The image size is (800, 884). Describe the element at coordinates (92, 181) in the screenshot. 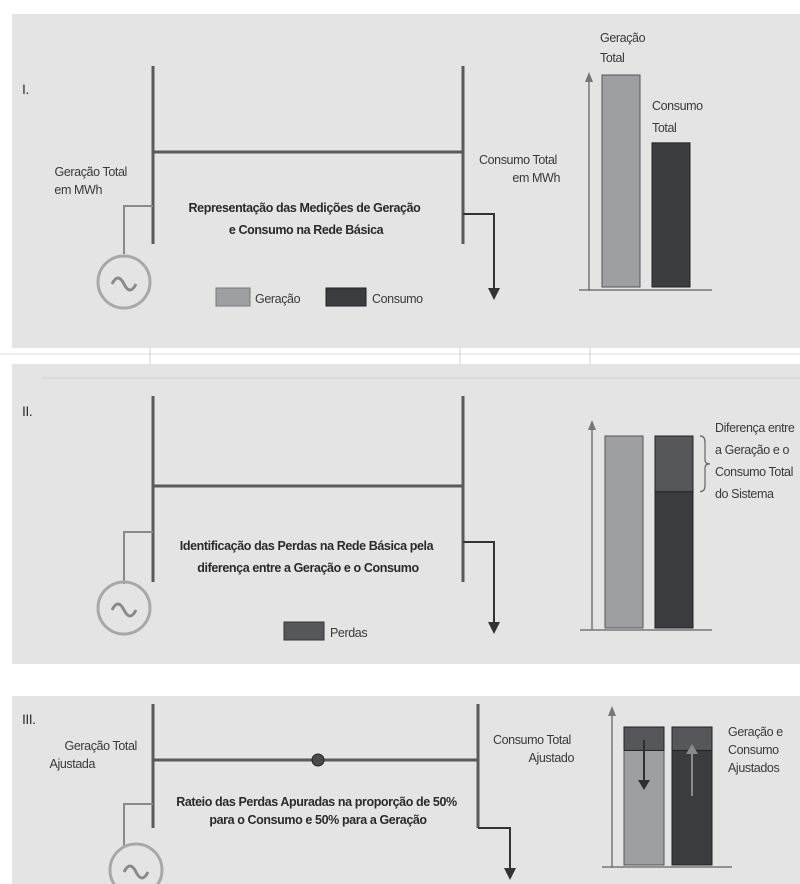

I see `generation-total-label: Geração Total em MWh` at that location.